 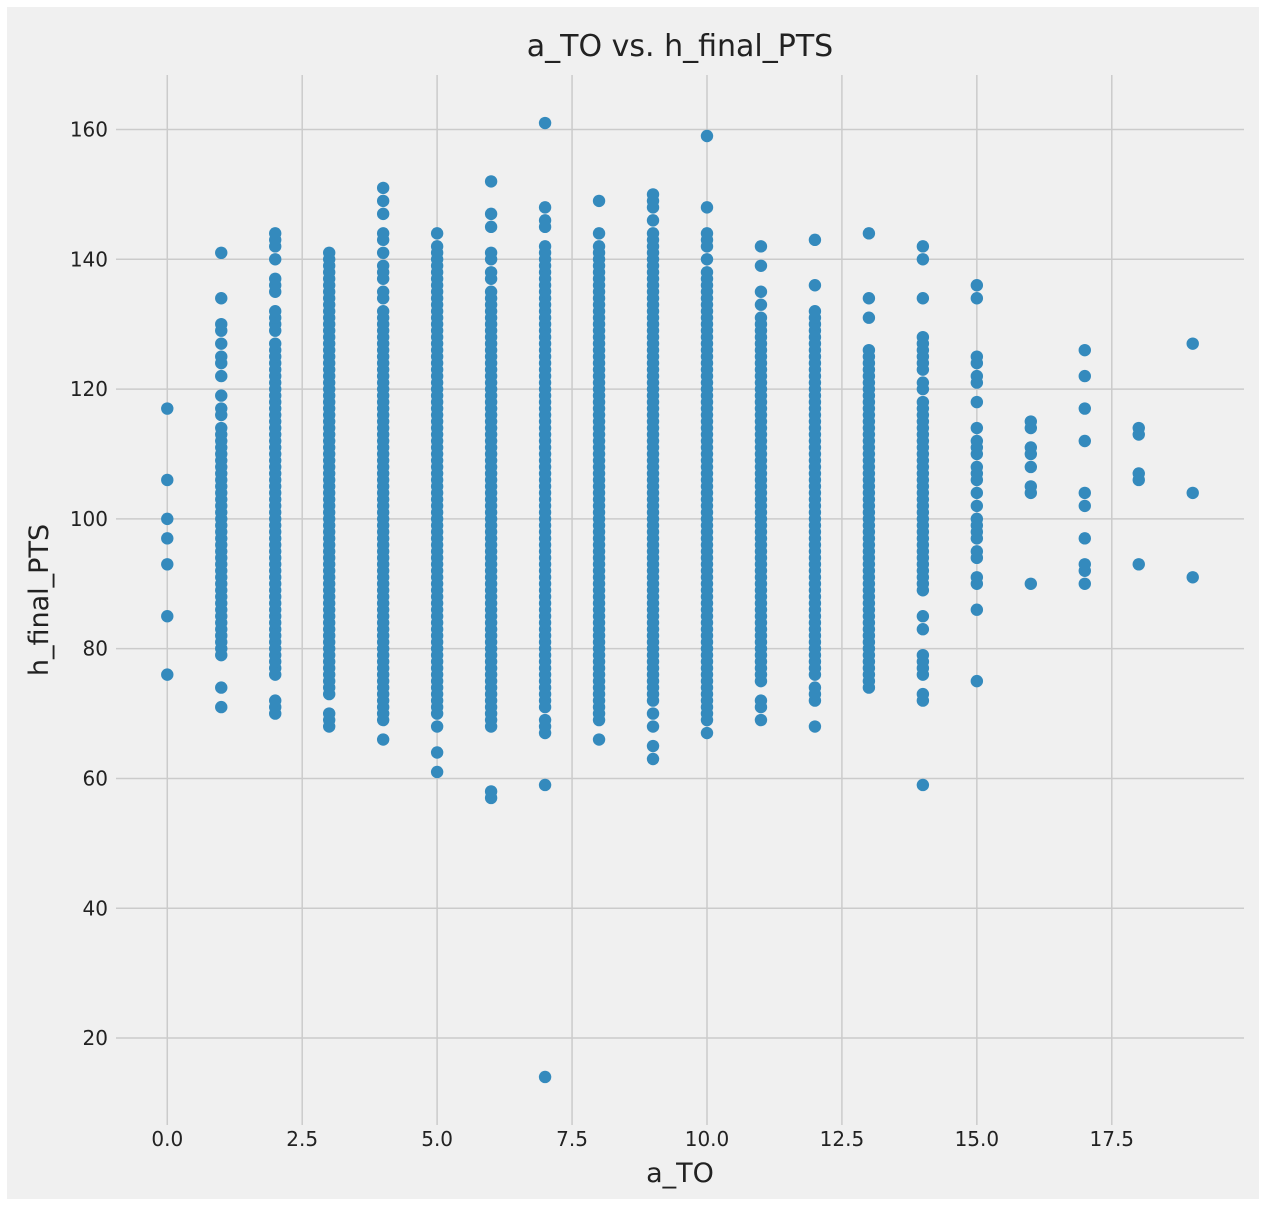 I want to click on chart-title: a_TO vs. h_final_PTS, so click(x=680, y=46).